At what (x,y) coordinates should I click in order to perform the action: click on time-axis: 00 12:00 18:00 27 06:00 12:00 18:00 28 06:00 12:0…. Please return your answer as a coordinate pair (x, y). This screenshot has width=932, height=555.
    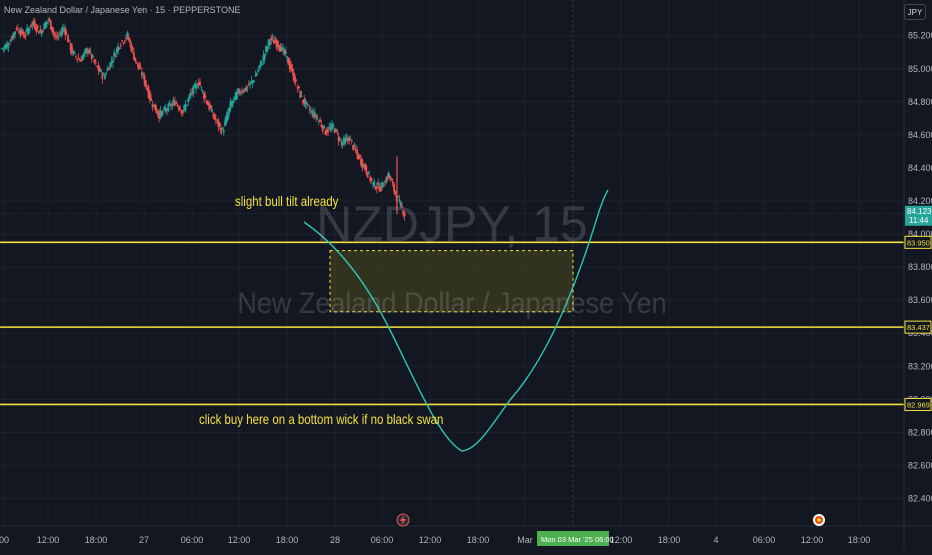
    Looking at the image, I should click on (466, 529).